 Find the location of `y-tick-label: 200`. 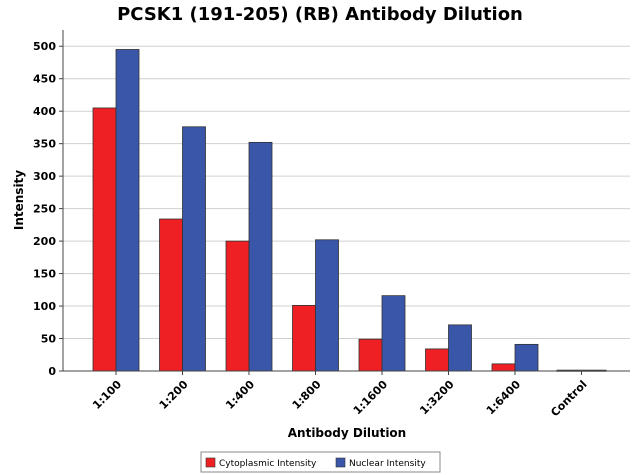

y-tick-label: 200 is located at coordinates (44, 241).